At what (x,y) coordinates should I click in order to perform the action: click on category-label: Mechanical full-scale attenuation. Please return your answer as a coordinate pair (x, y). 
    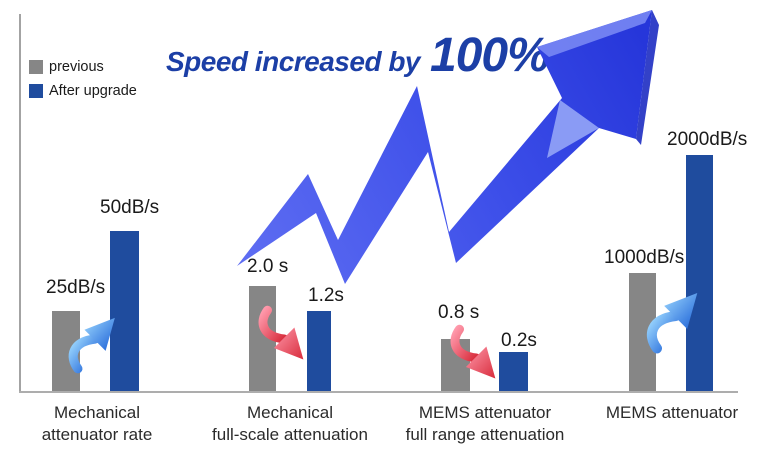
    Looking at the image, I should click on (290, 424).